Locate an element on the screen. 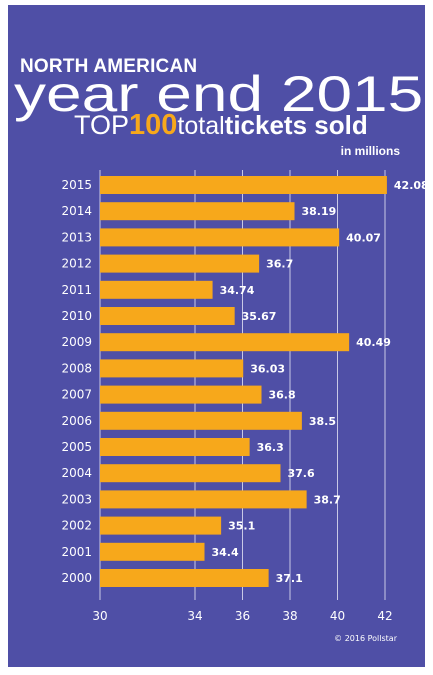  category-label: 2014 is located at coordinates (76, 211).